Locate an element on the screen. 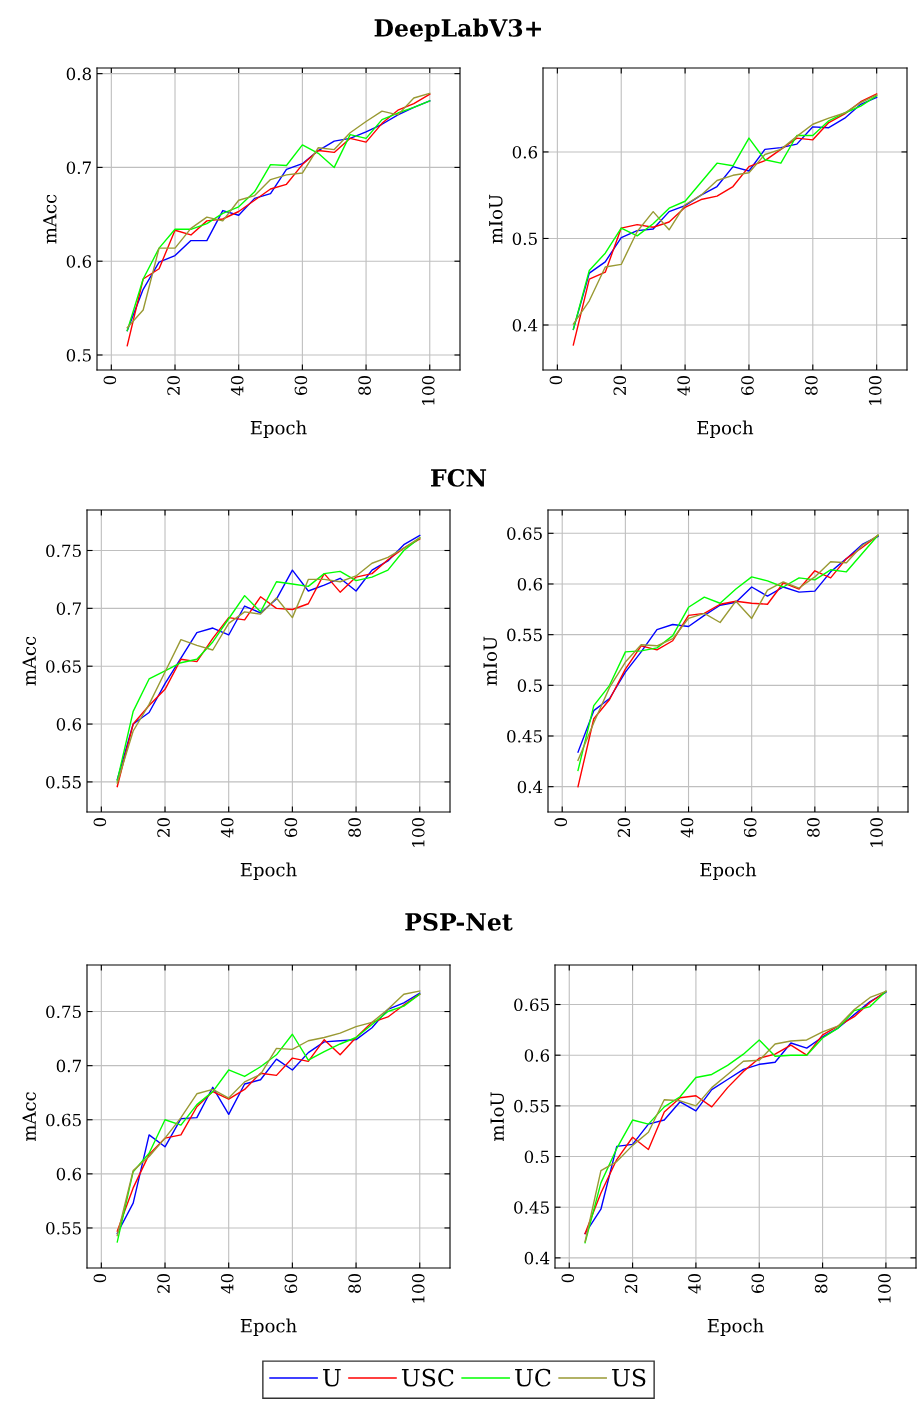 The height and width of the screenshot is (1410, 917). legend-label: US is located at coordinates (629, 1377).